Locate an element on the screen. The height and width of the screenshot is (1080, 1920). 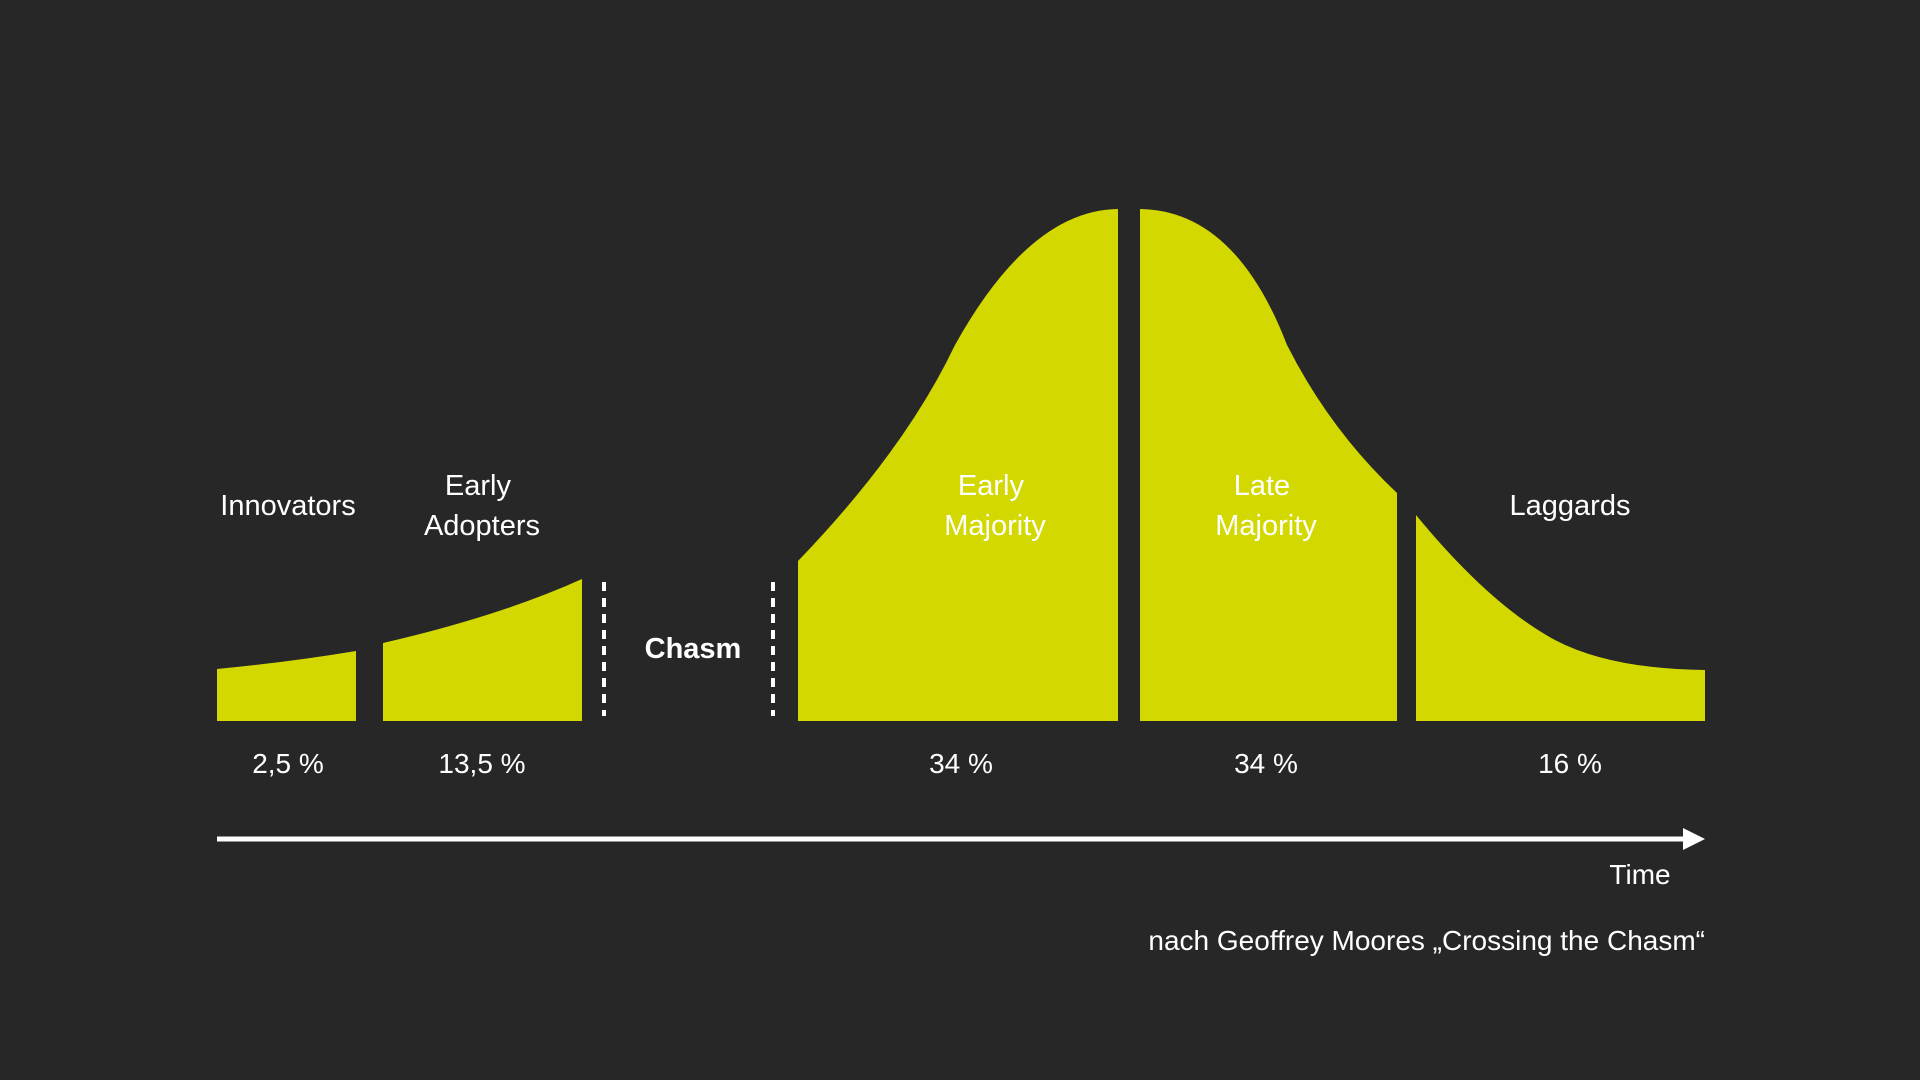
label-late-majority: Late Majority is located at coordinates (1266, 506).